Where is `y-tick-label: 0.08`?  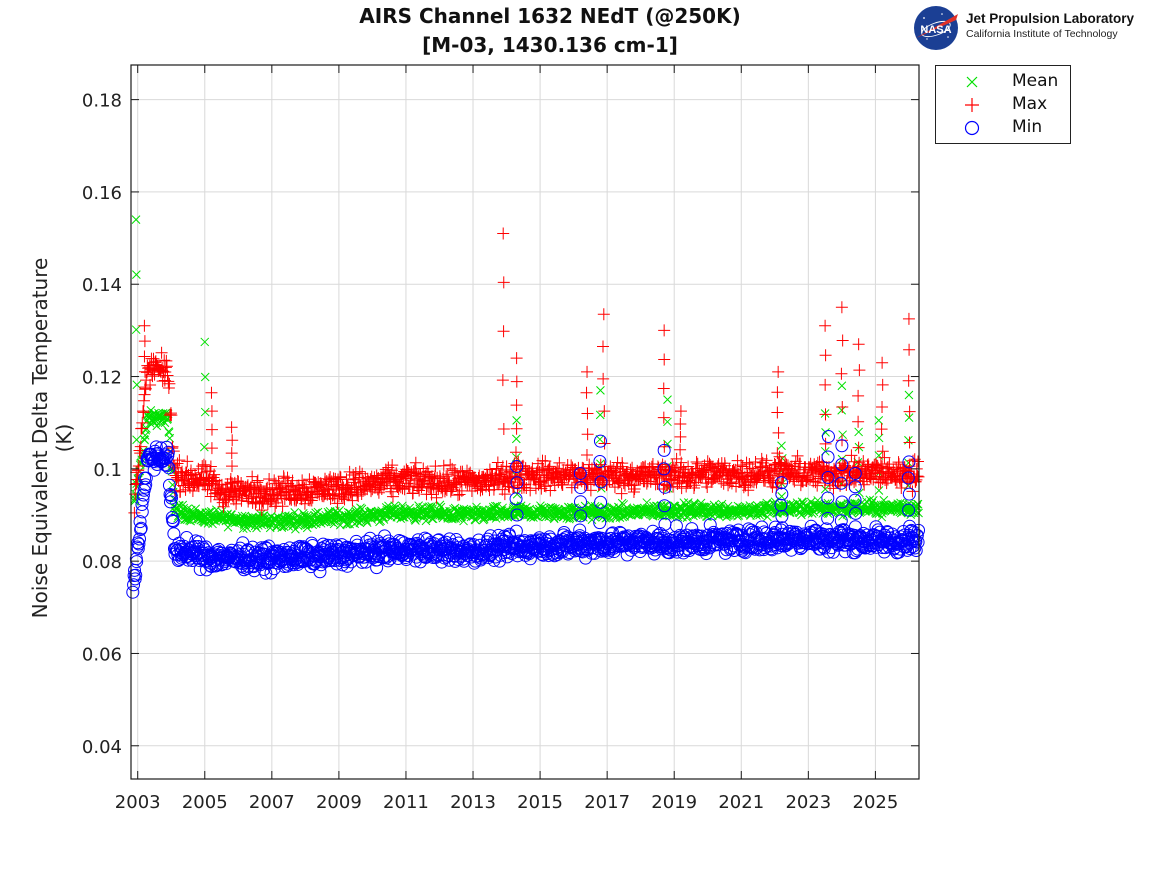 y-tick-label: 0.08 is located at coordinates (102, 562).